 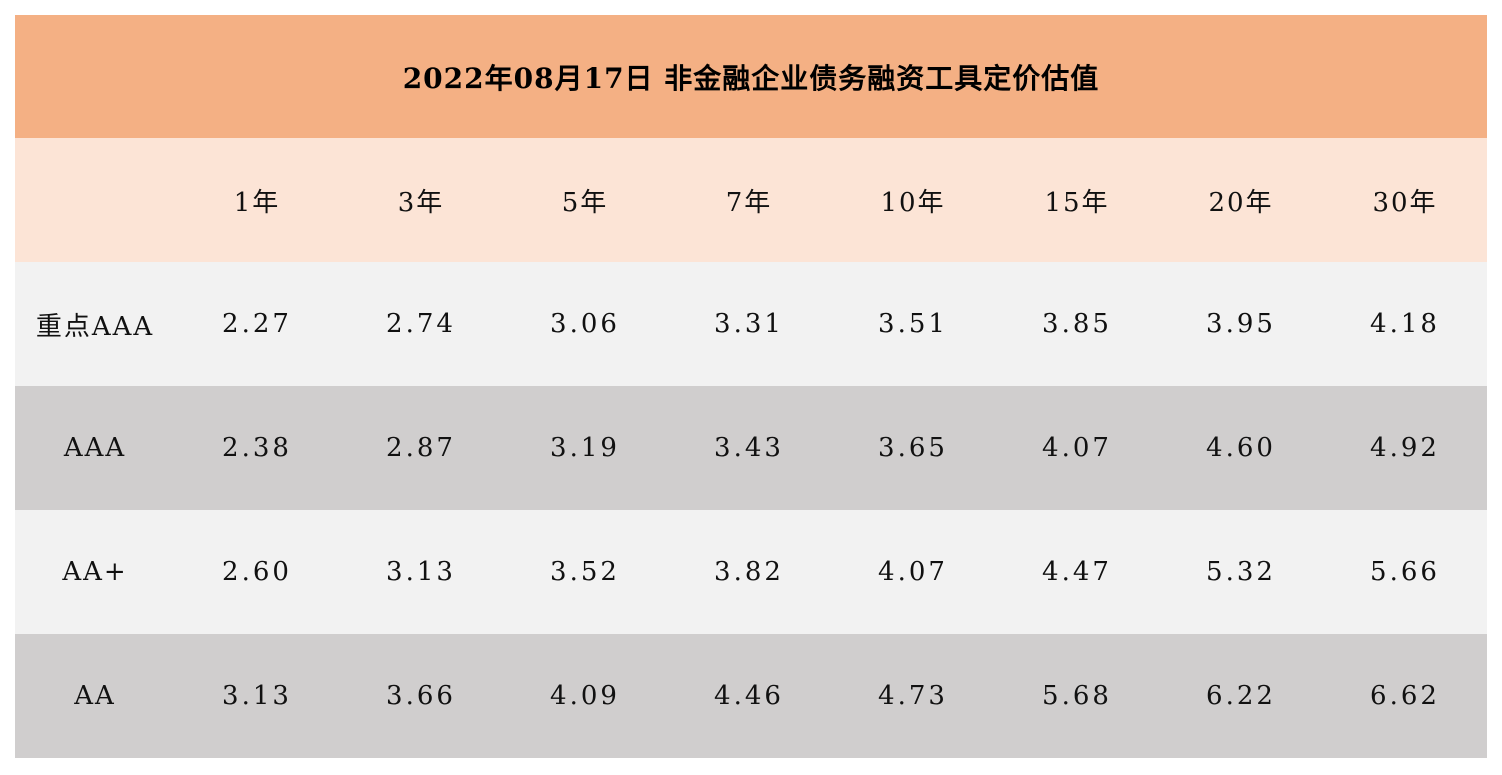 What do you see at coordinates (1405, 572) in the screenshot?
I see `table-cell: 5.66` at bounding box center [1405, 572].